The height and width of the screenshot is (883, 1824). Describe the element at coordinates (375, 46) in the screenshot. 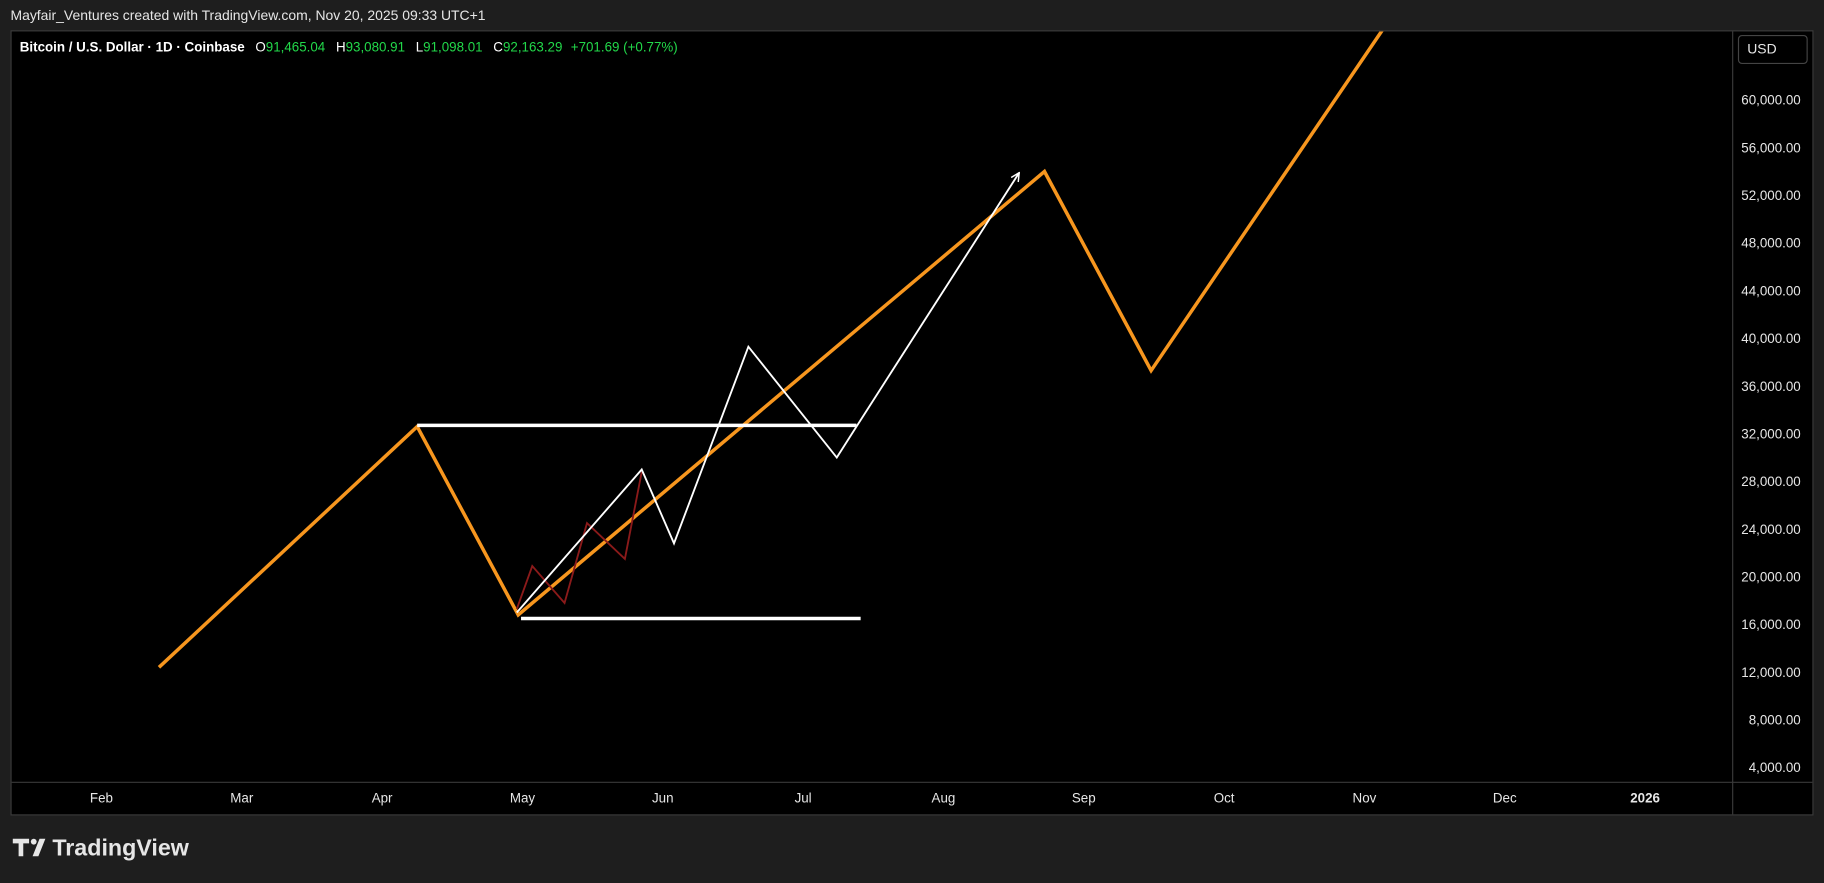

I see `high: 93,080.91` at that location.